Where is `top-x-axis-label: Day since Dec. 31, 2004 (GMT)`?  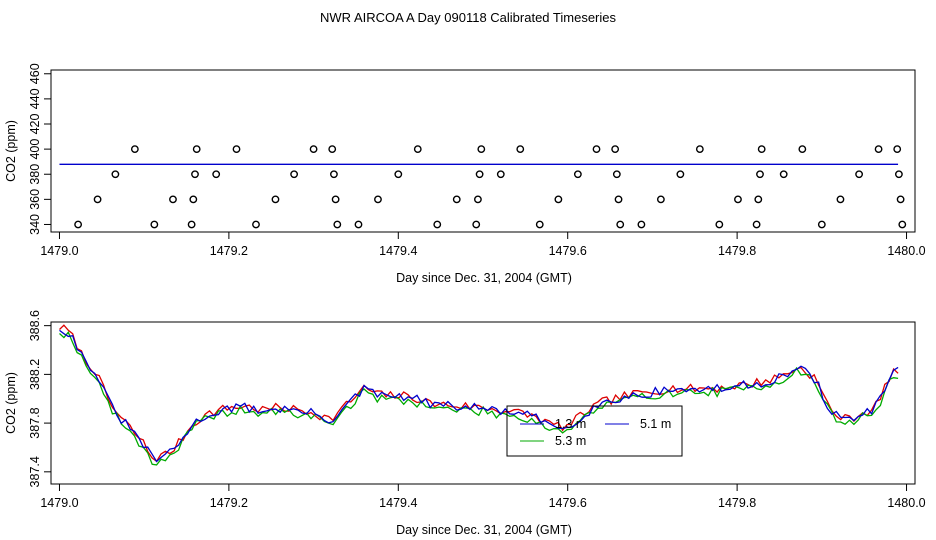
top-x-axis-label: Day since Dec. 31, 2004 (GMT) is located at coordinates (484, 278).